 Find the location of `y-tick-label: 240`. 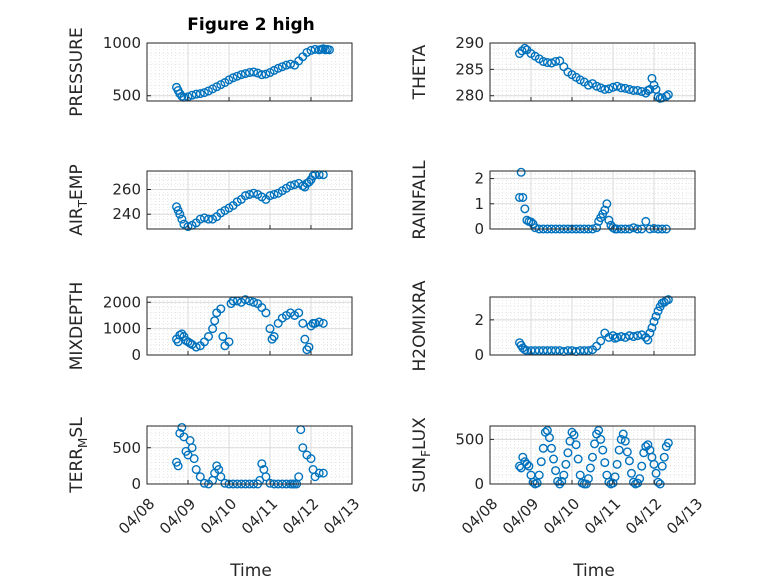

y-tick-label: 240 is located at coordinates (126, 214).